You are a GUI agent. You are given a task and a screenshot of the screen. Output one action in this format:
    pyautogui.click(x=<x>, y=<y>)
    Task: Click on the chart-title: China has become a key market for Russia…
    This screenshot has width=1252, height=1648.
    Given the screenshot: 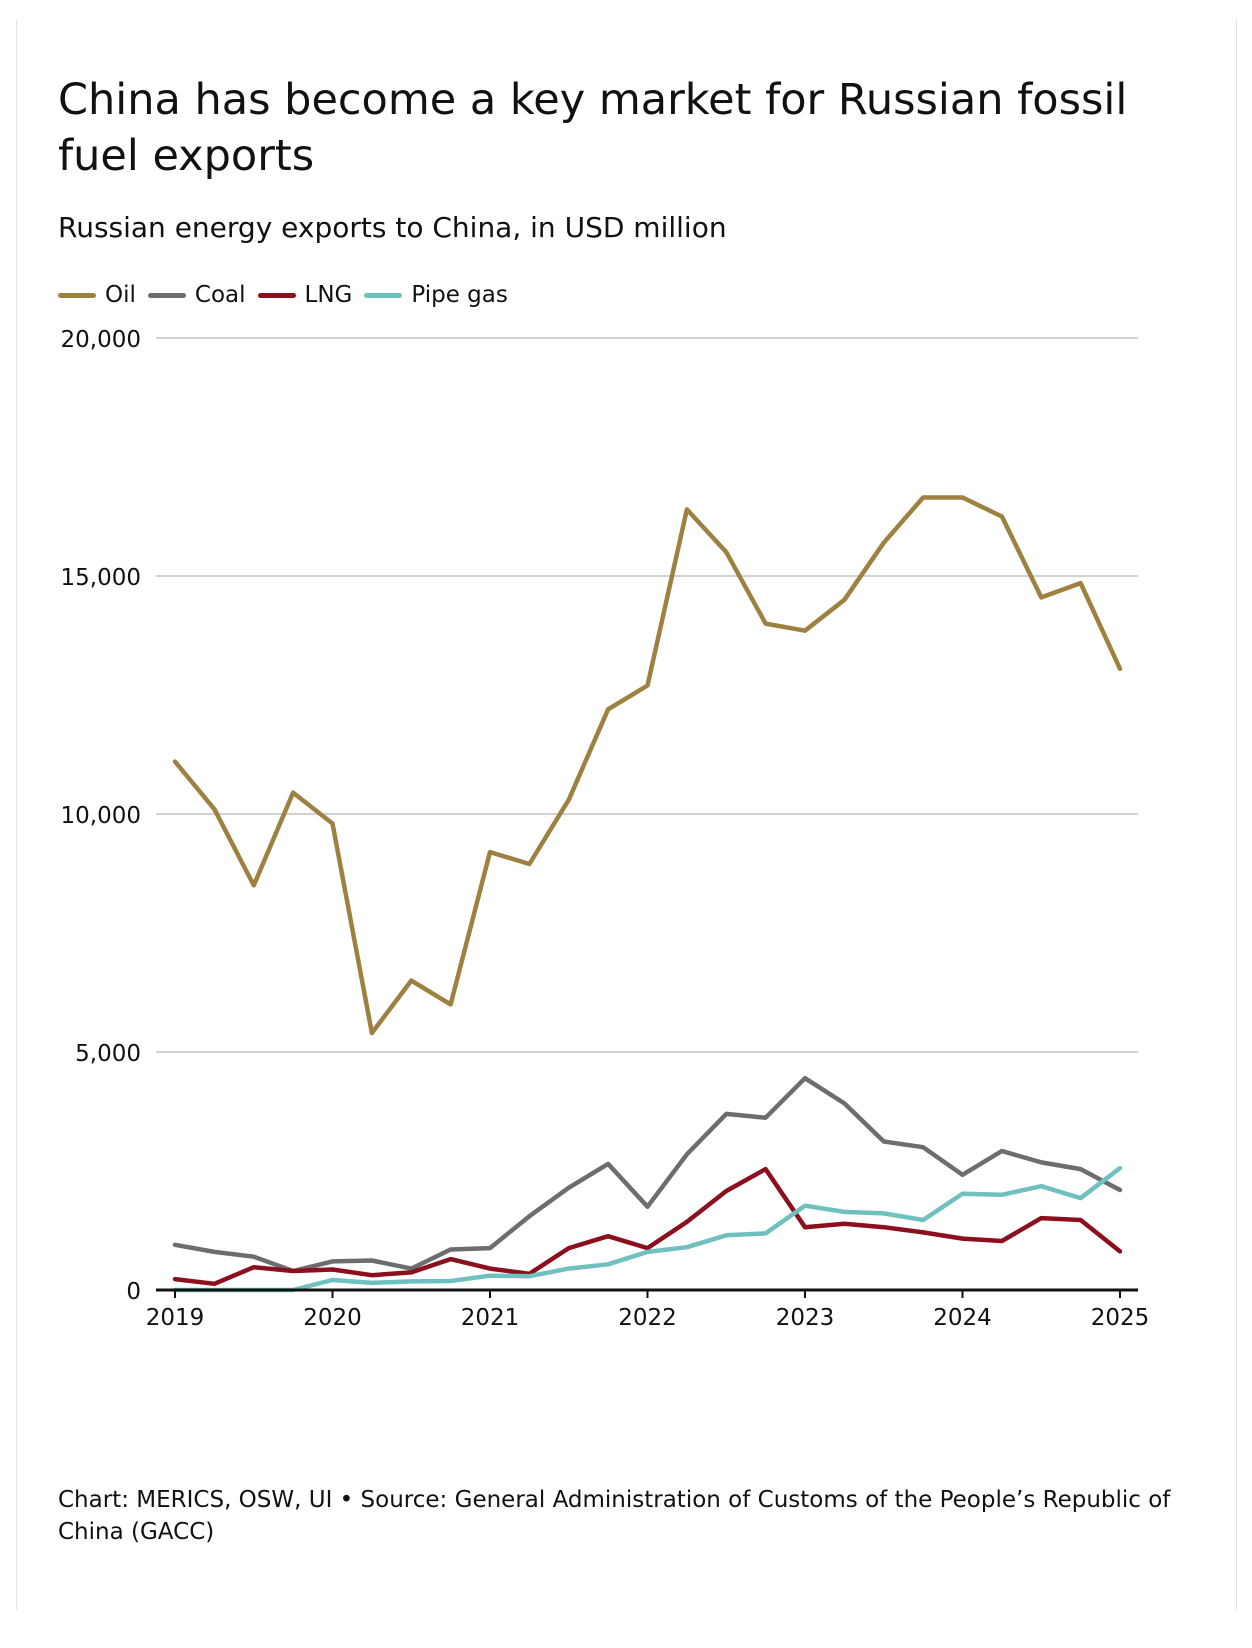 What is the action you would take?
    pyautogui.click(x=593, y=128)
    